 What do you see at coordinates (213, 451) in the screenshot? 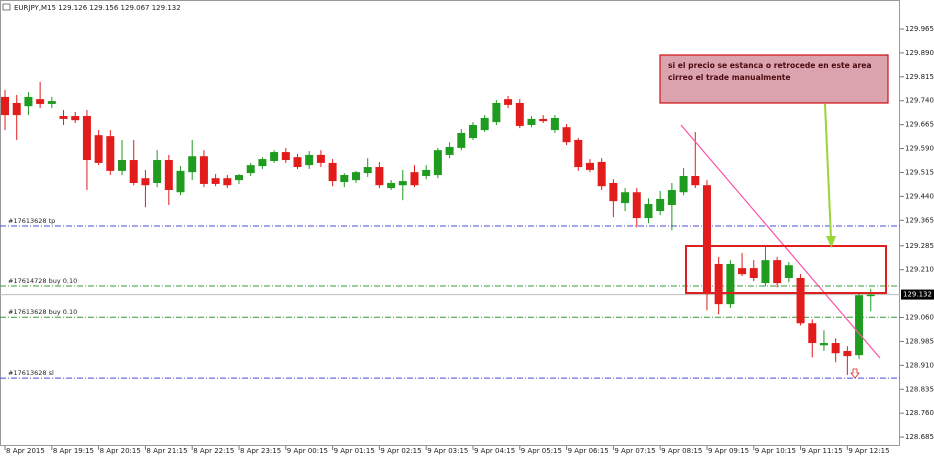
I see `x-tick-label: 8 Apr 22:15` at bounding box center [213, 451].